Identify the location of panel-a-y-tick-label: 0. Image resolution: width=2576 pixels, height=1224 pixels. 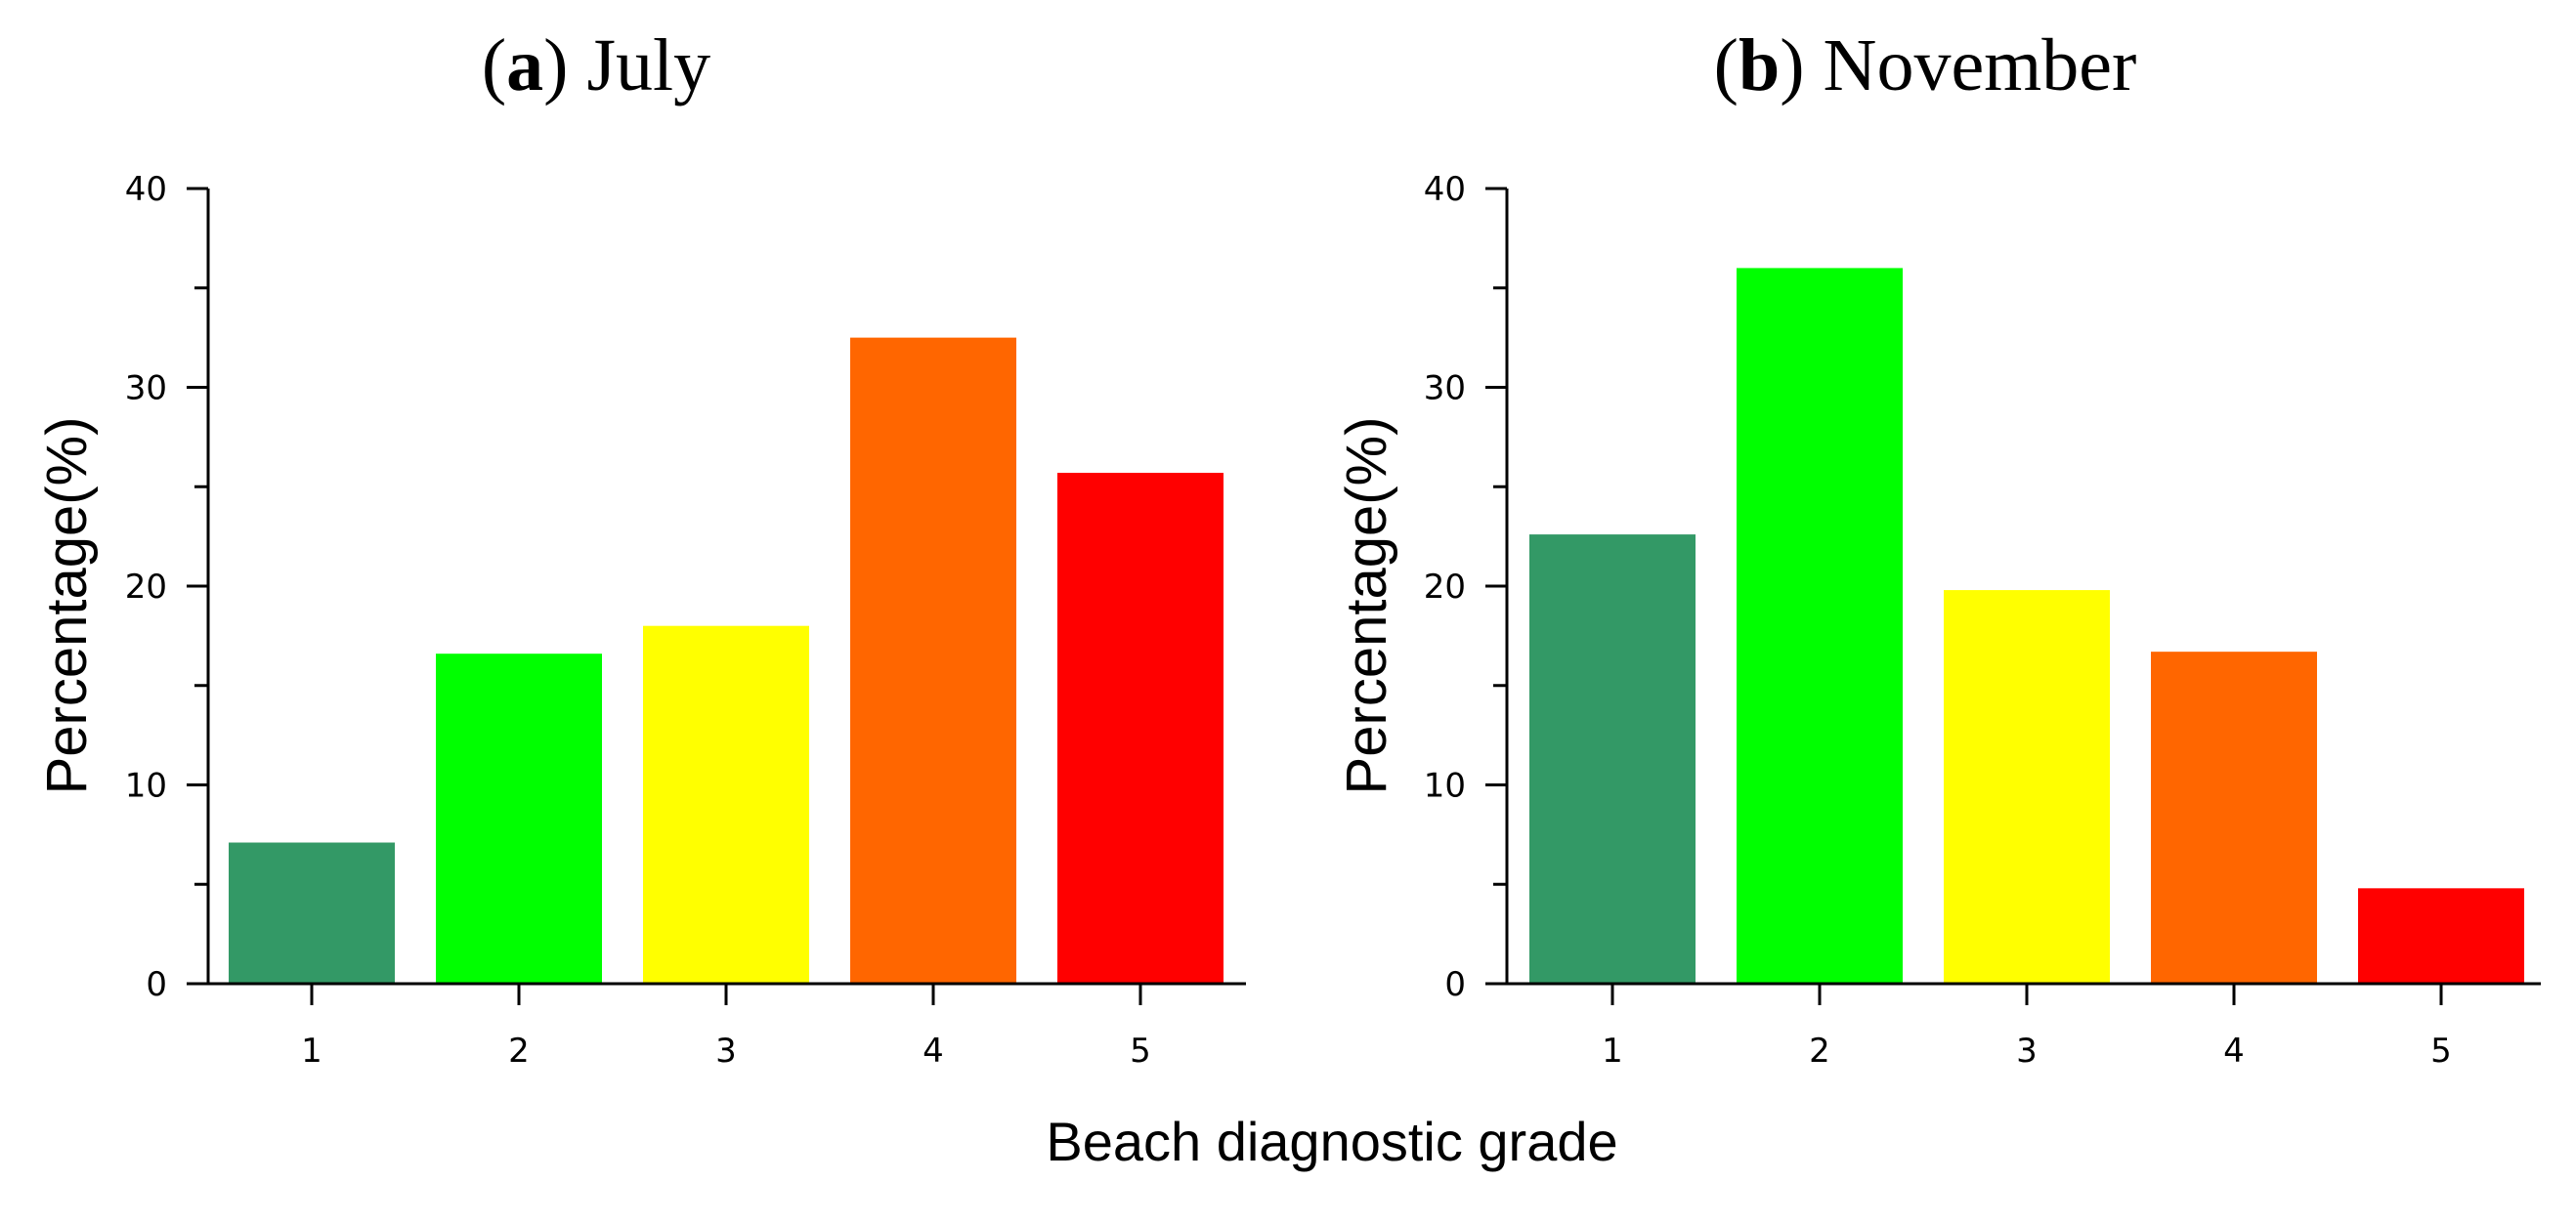
(156, 984).